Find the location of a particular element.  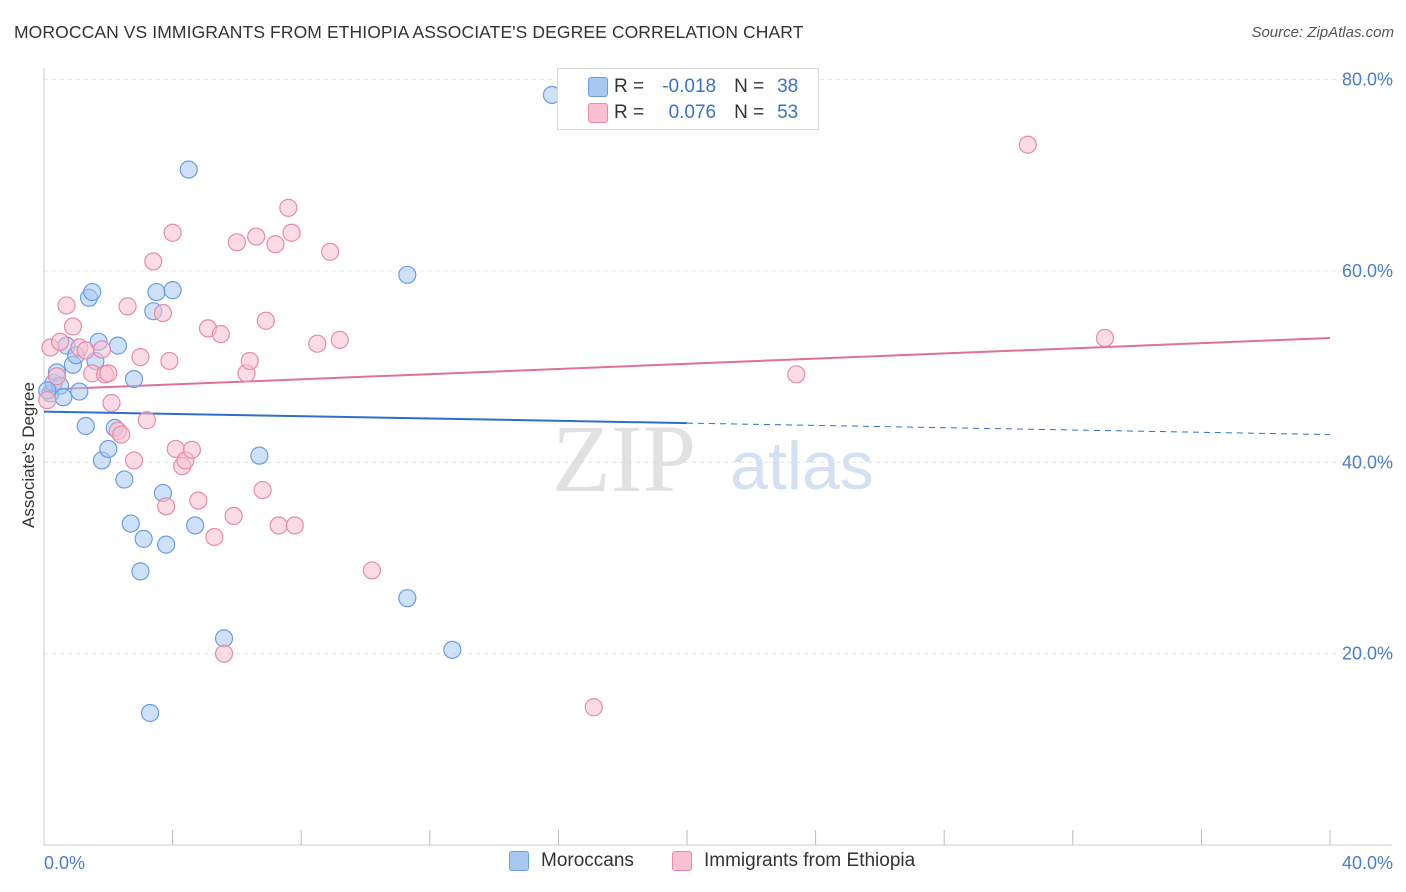

stats-legend: R = -0.018 N = 38 R = 0.076 N = 53 is located at coordinates (688, 99).